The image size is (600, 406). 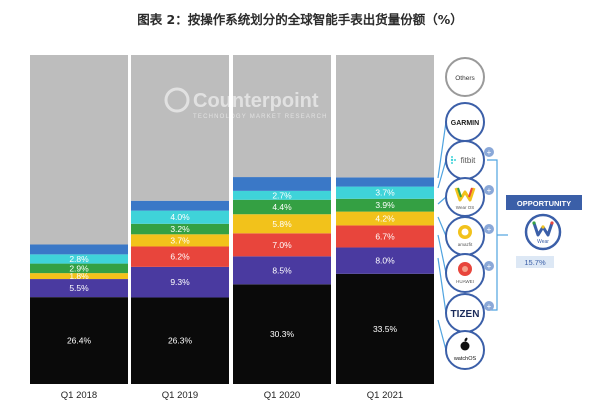 What do you see at coordinates (453, 160) in the screenshot?
I see `fitbit-dots-icon` at bounding box center [453, 160].